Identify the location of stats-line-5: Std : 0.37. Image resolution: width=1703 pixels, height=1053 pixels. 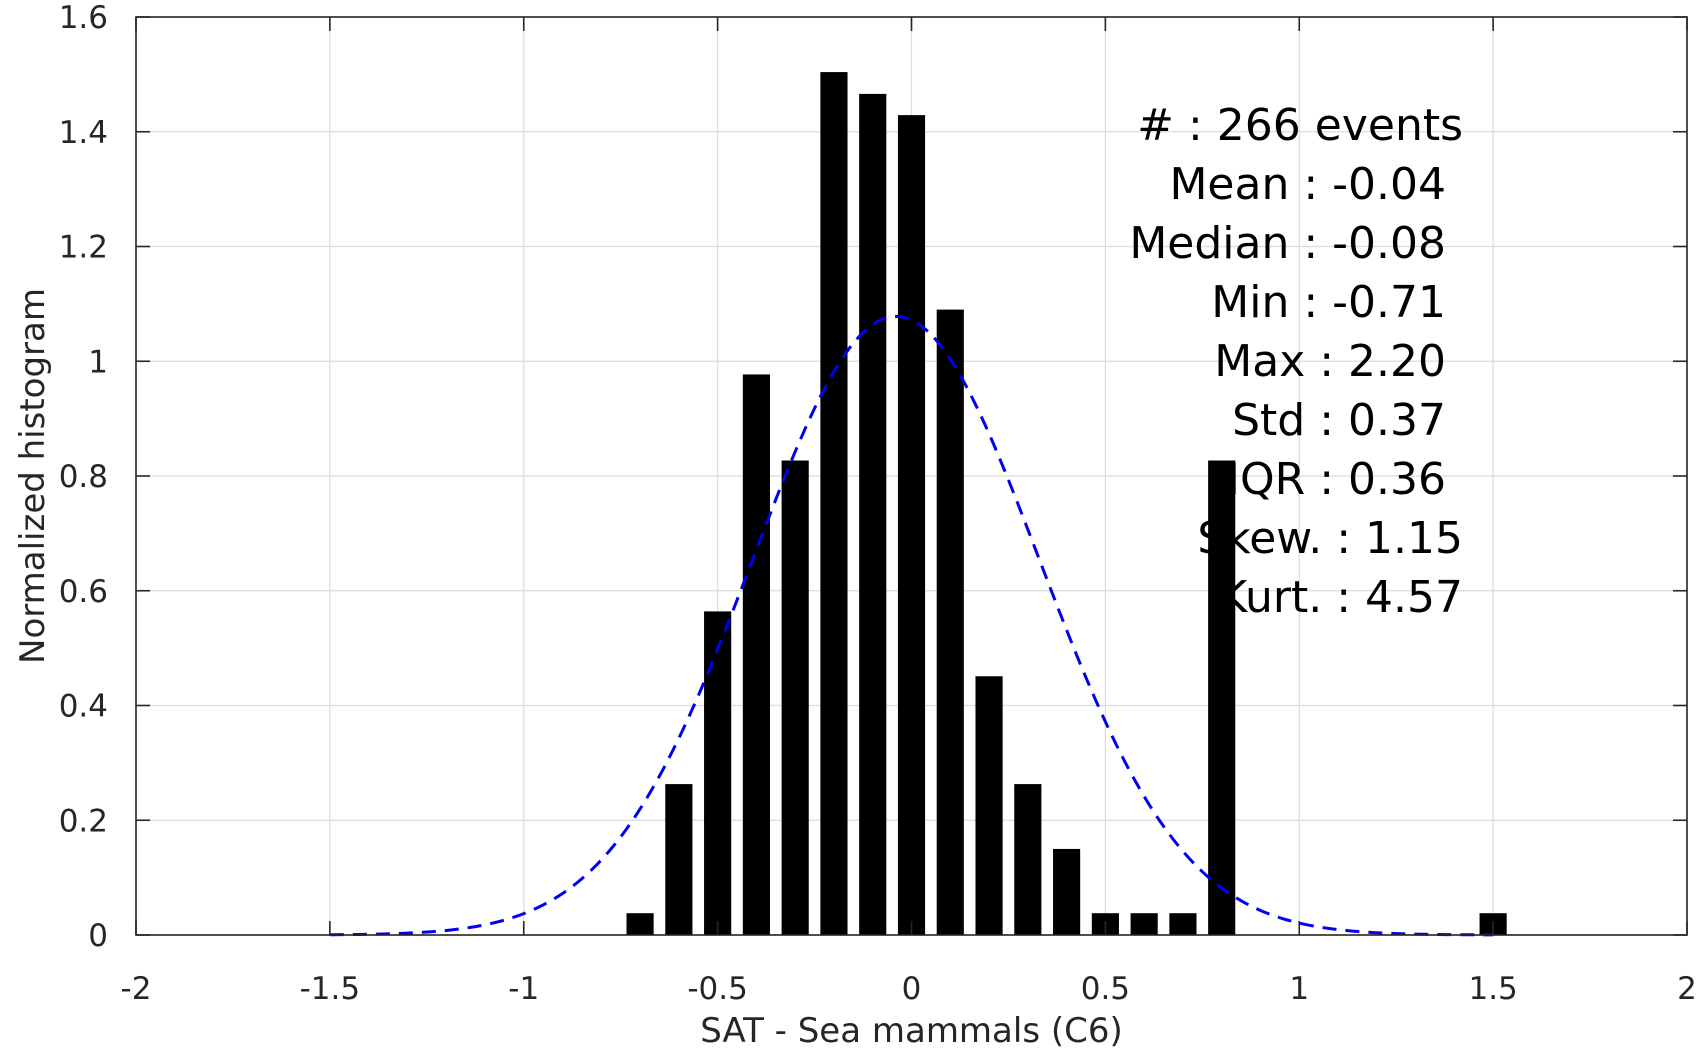
(1339, 420).